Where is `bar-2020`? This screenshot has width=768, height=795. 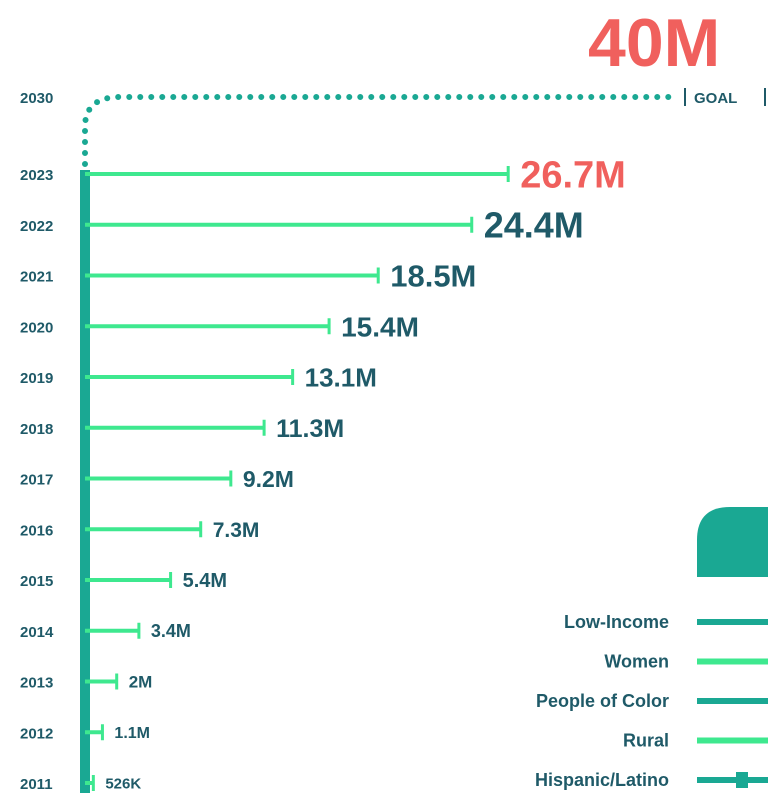 bar-2020 is located at coordinates (207, 326).